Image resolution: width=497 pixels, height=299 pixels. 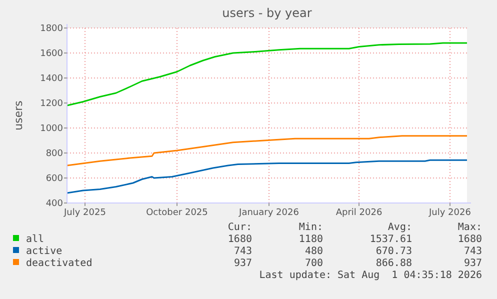 What do you see at coordinates (18, 115) in the screenshot?
I see `y-axis-title: users` at bounding box center [18, 115].